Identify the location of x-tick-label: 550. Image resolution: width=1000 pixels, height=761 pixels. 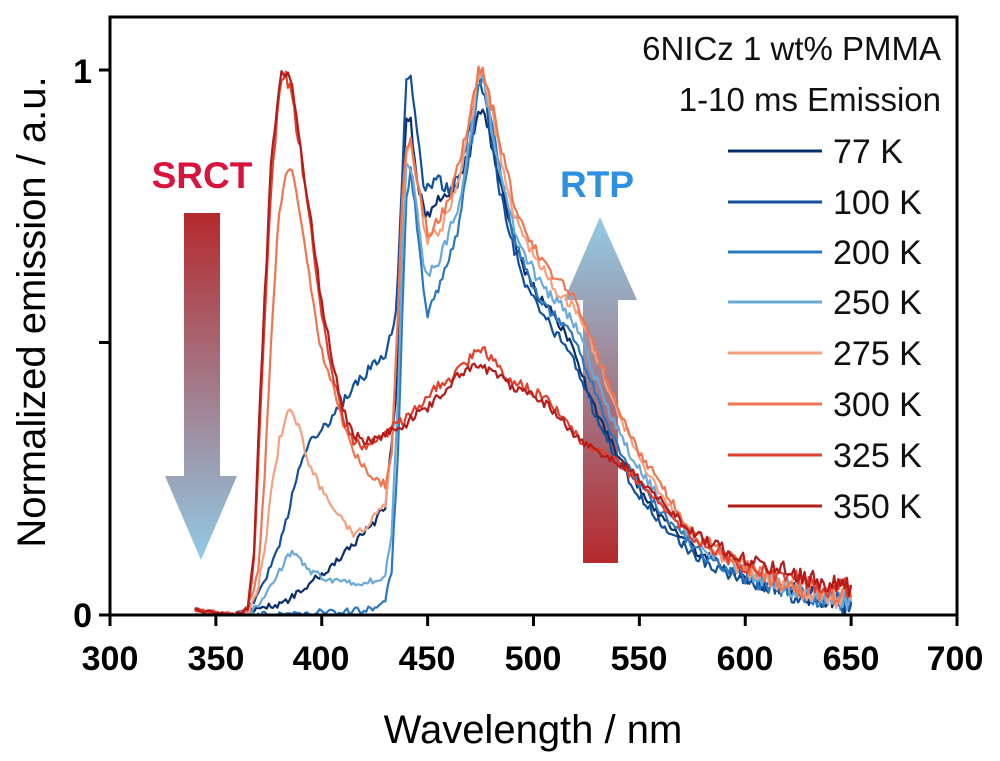
(639, 659).